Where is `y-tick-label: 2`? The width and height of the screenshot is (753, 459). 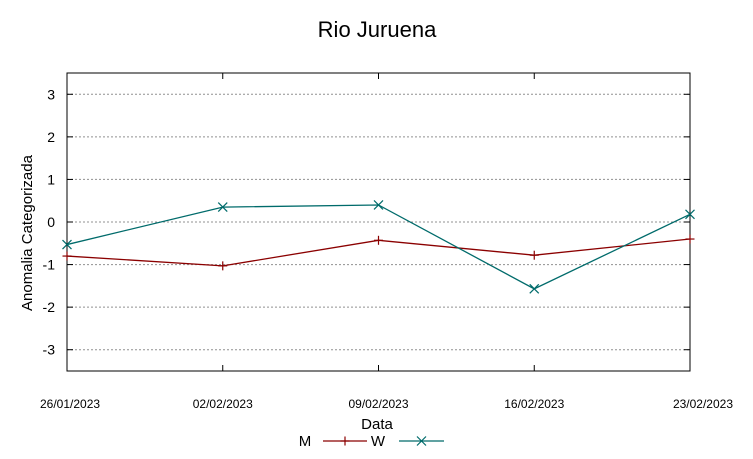
y-tick-label: 2 is located at coordinates (51, 137).